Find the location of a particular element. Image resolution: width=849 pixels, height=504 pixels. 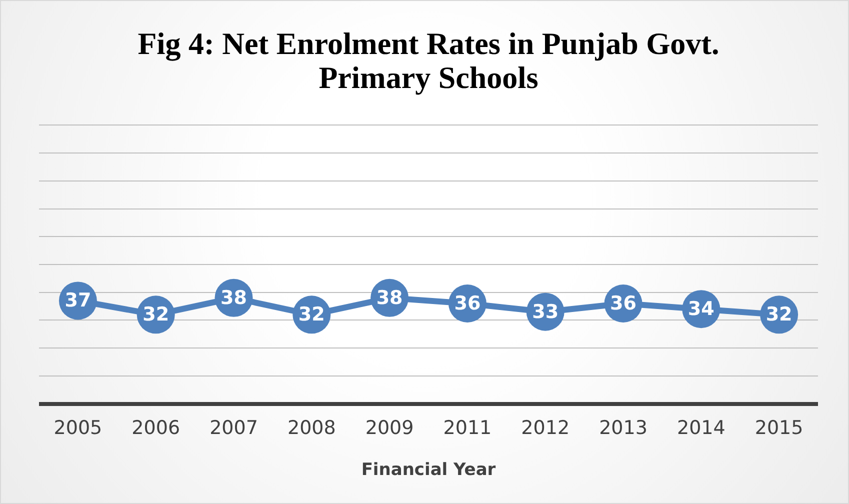

x-tick-label: 2007 is located at coordinates (234, 428).